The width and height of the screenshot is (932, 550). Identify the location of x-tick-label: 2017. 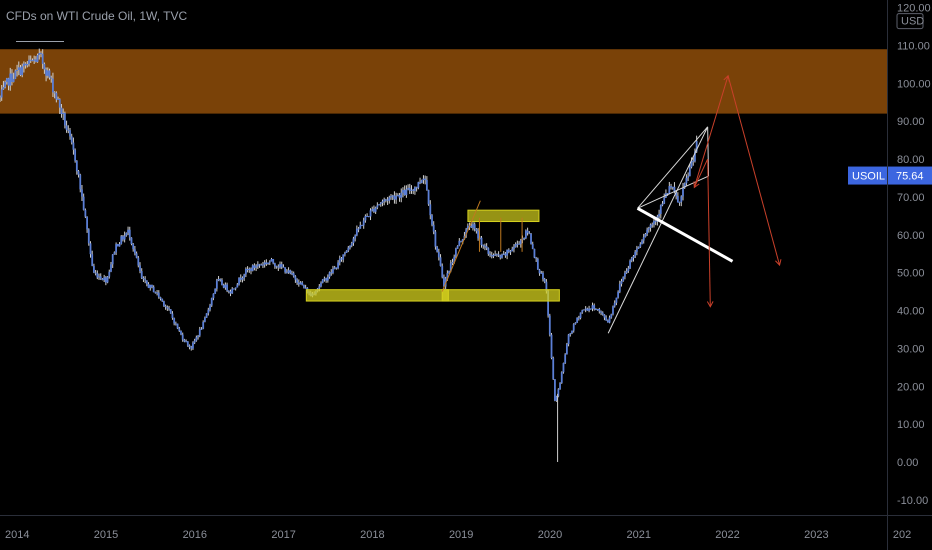
(283, 535).